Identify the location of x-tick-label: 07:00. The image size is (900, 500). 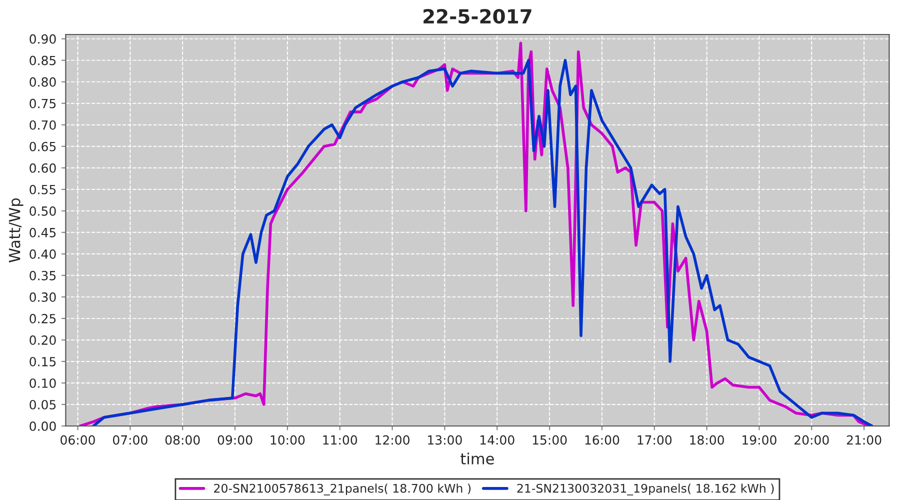
(130, 440).